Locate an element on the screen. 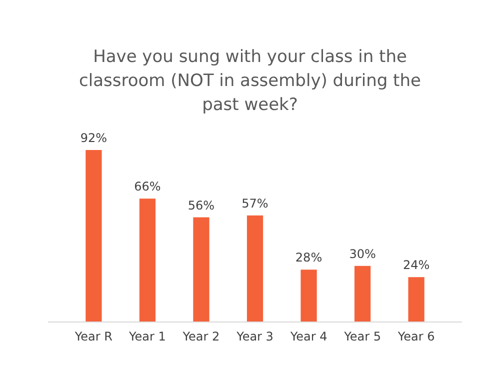 Image resolution: width=500 pixels, height=368 pixels. data-label: 57% is located at coordinates (255, 203).